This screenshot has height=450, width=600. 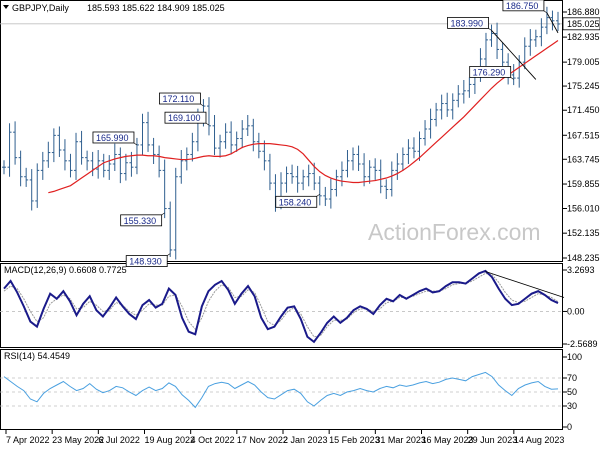 I want to click on annotation-label-5: 165.990, so click(x=112, y=138).